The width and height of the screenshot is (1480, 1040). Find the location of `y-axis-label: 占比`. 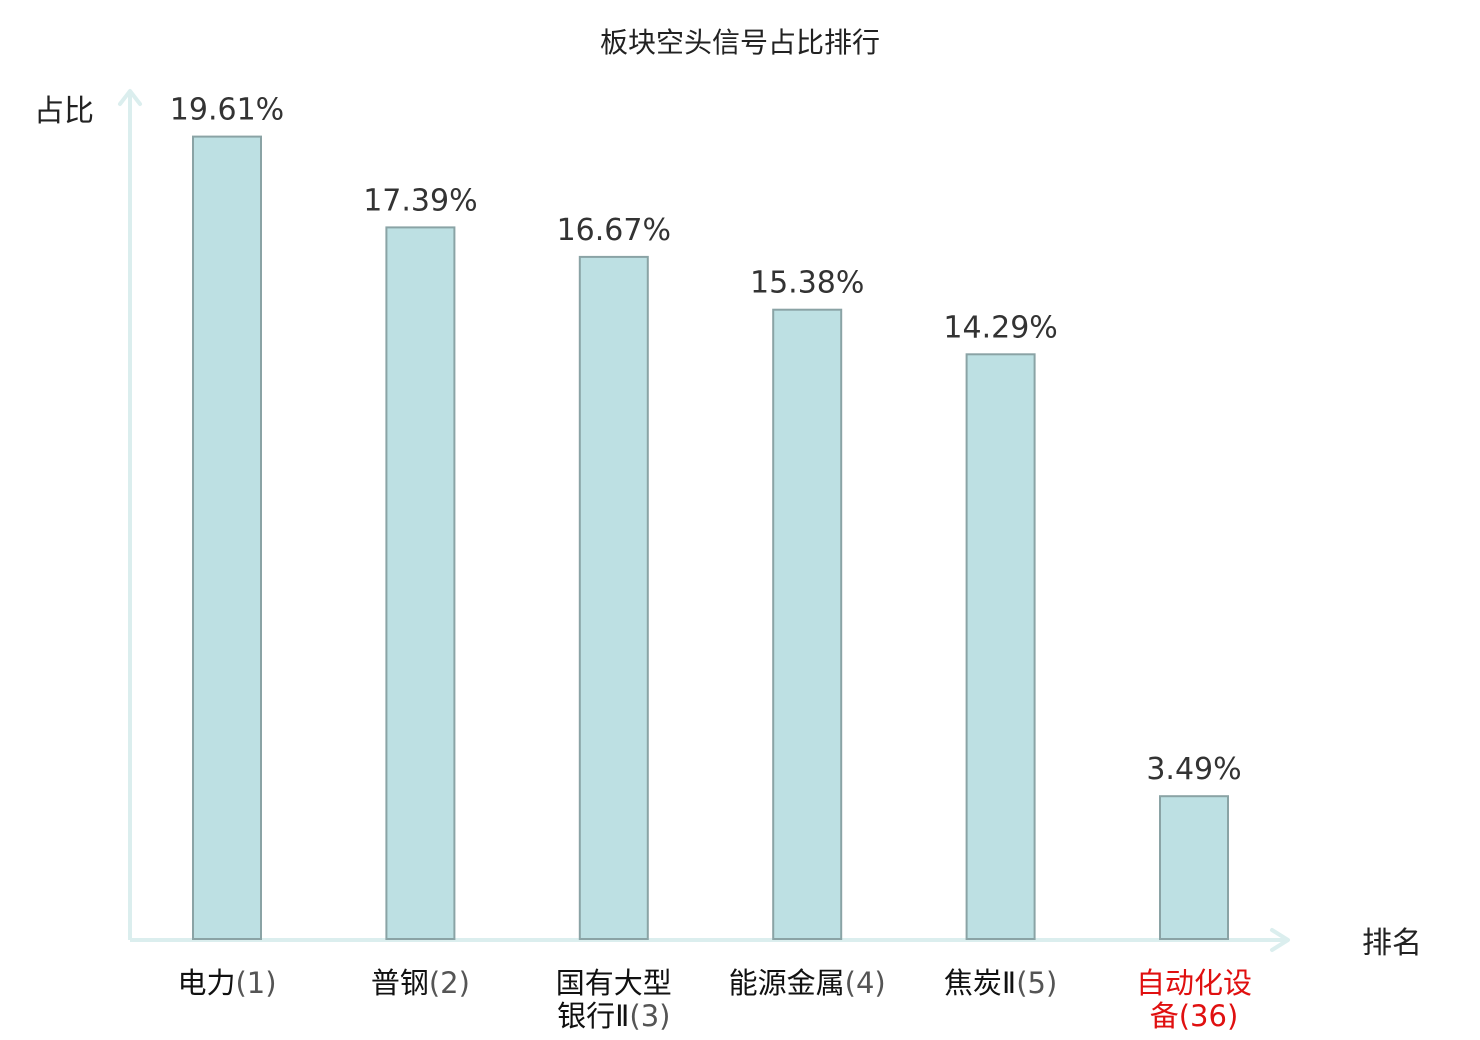

y-axis-label: 占比 is located at coordinates (64, 111).